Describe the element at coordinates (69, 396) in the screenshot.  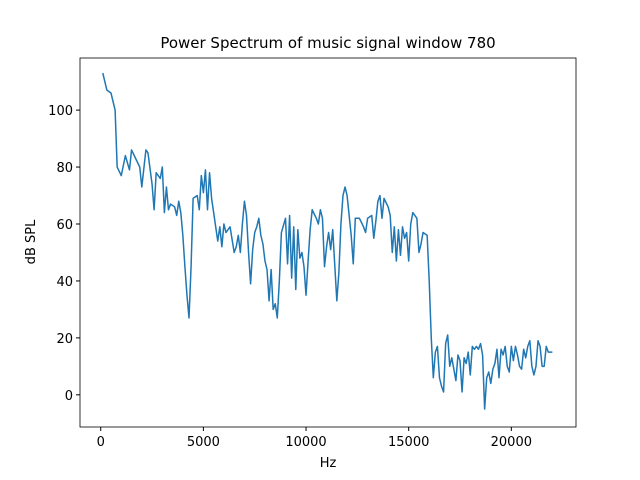
I see `y-tick-label: 0` at that location.